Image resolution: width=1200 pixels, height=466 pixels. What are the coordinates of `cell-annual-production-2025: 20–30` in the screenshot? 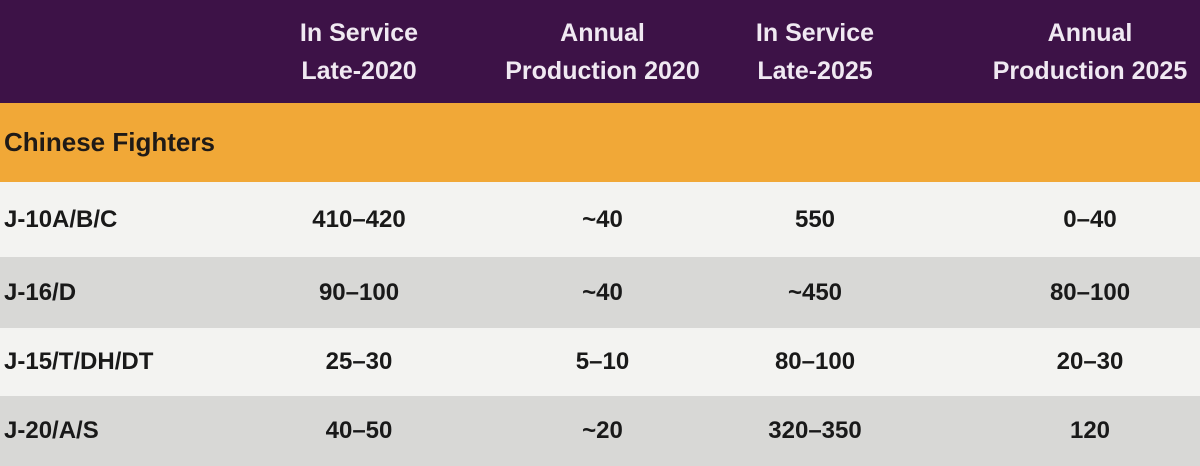 It's located at (1090, 361).